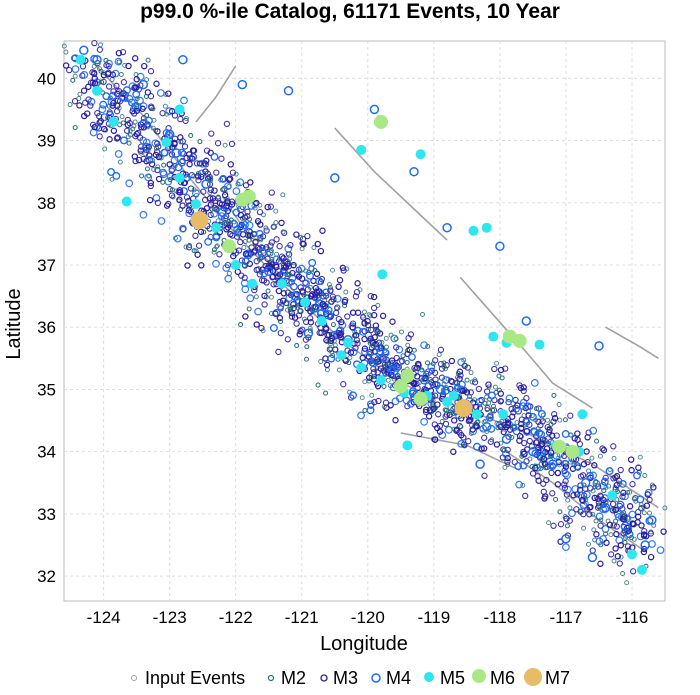  I want to click on legend-label-m4: M4, so click(398, 678).